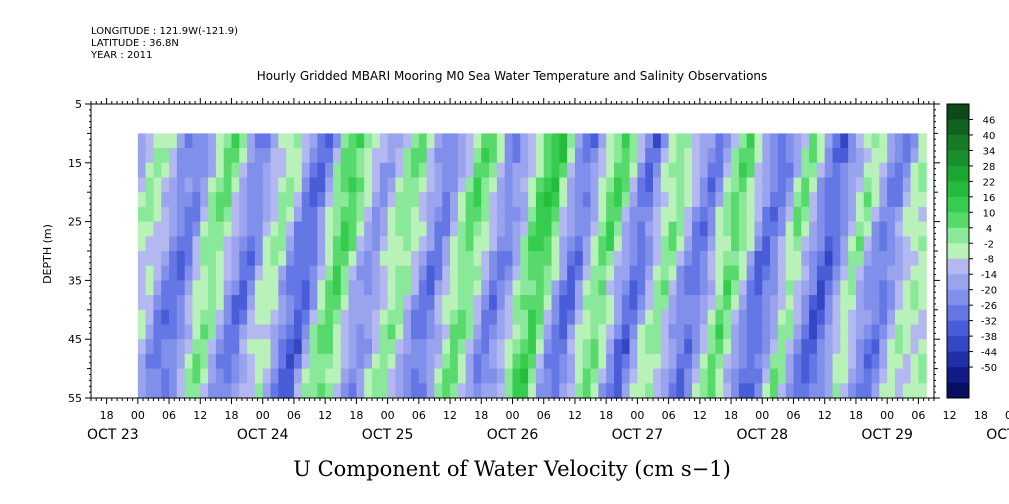 The width and height of the screenshot is (1009, 504). What do you see at coordinates (113, 435) in the screenshot?
I see `x-date-label: OCT 23` at bounding box center [113, 435].